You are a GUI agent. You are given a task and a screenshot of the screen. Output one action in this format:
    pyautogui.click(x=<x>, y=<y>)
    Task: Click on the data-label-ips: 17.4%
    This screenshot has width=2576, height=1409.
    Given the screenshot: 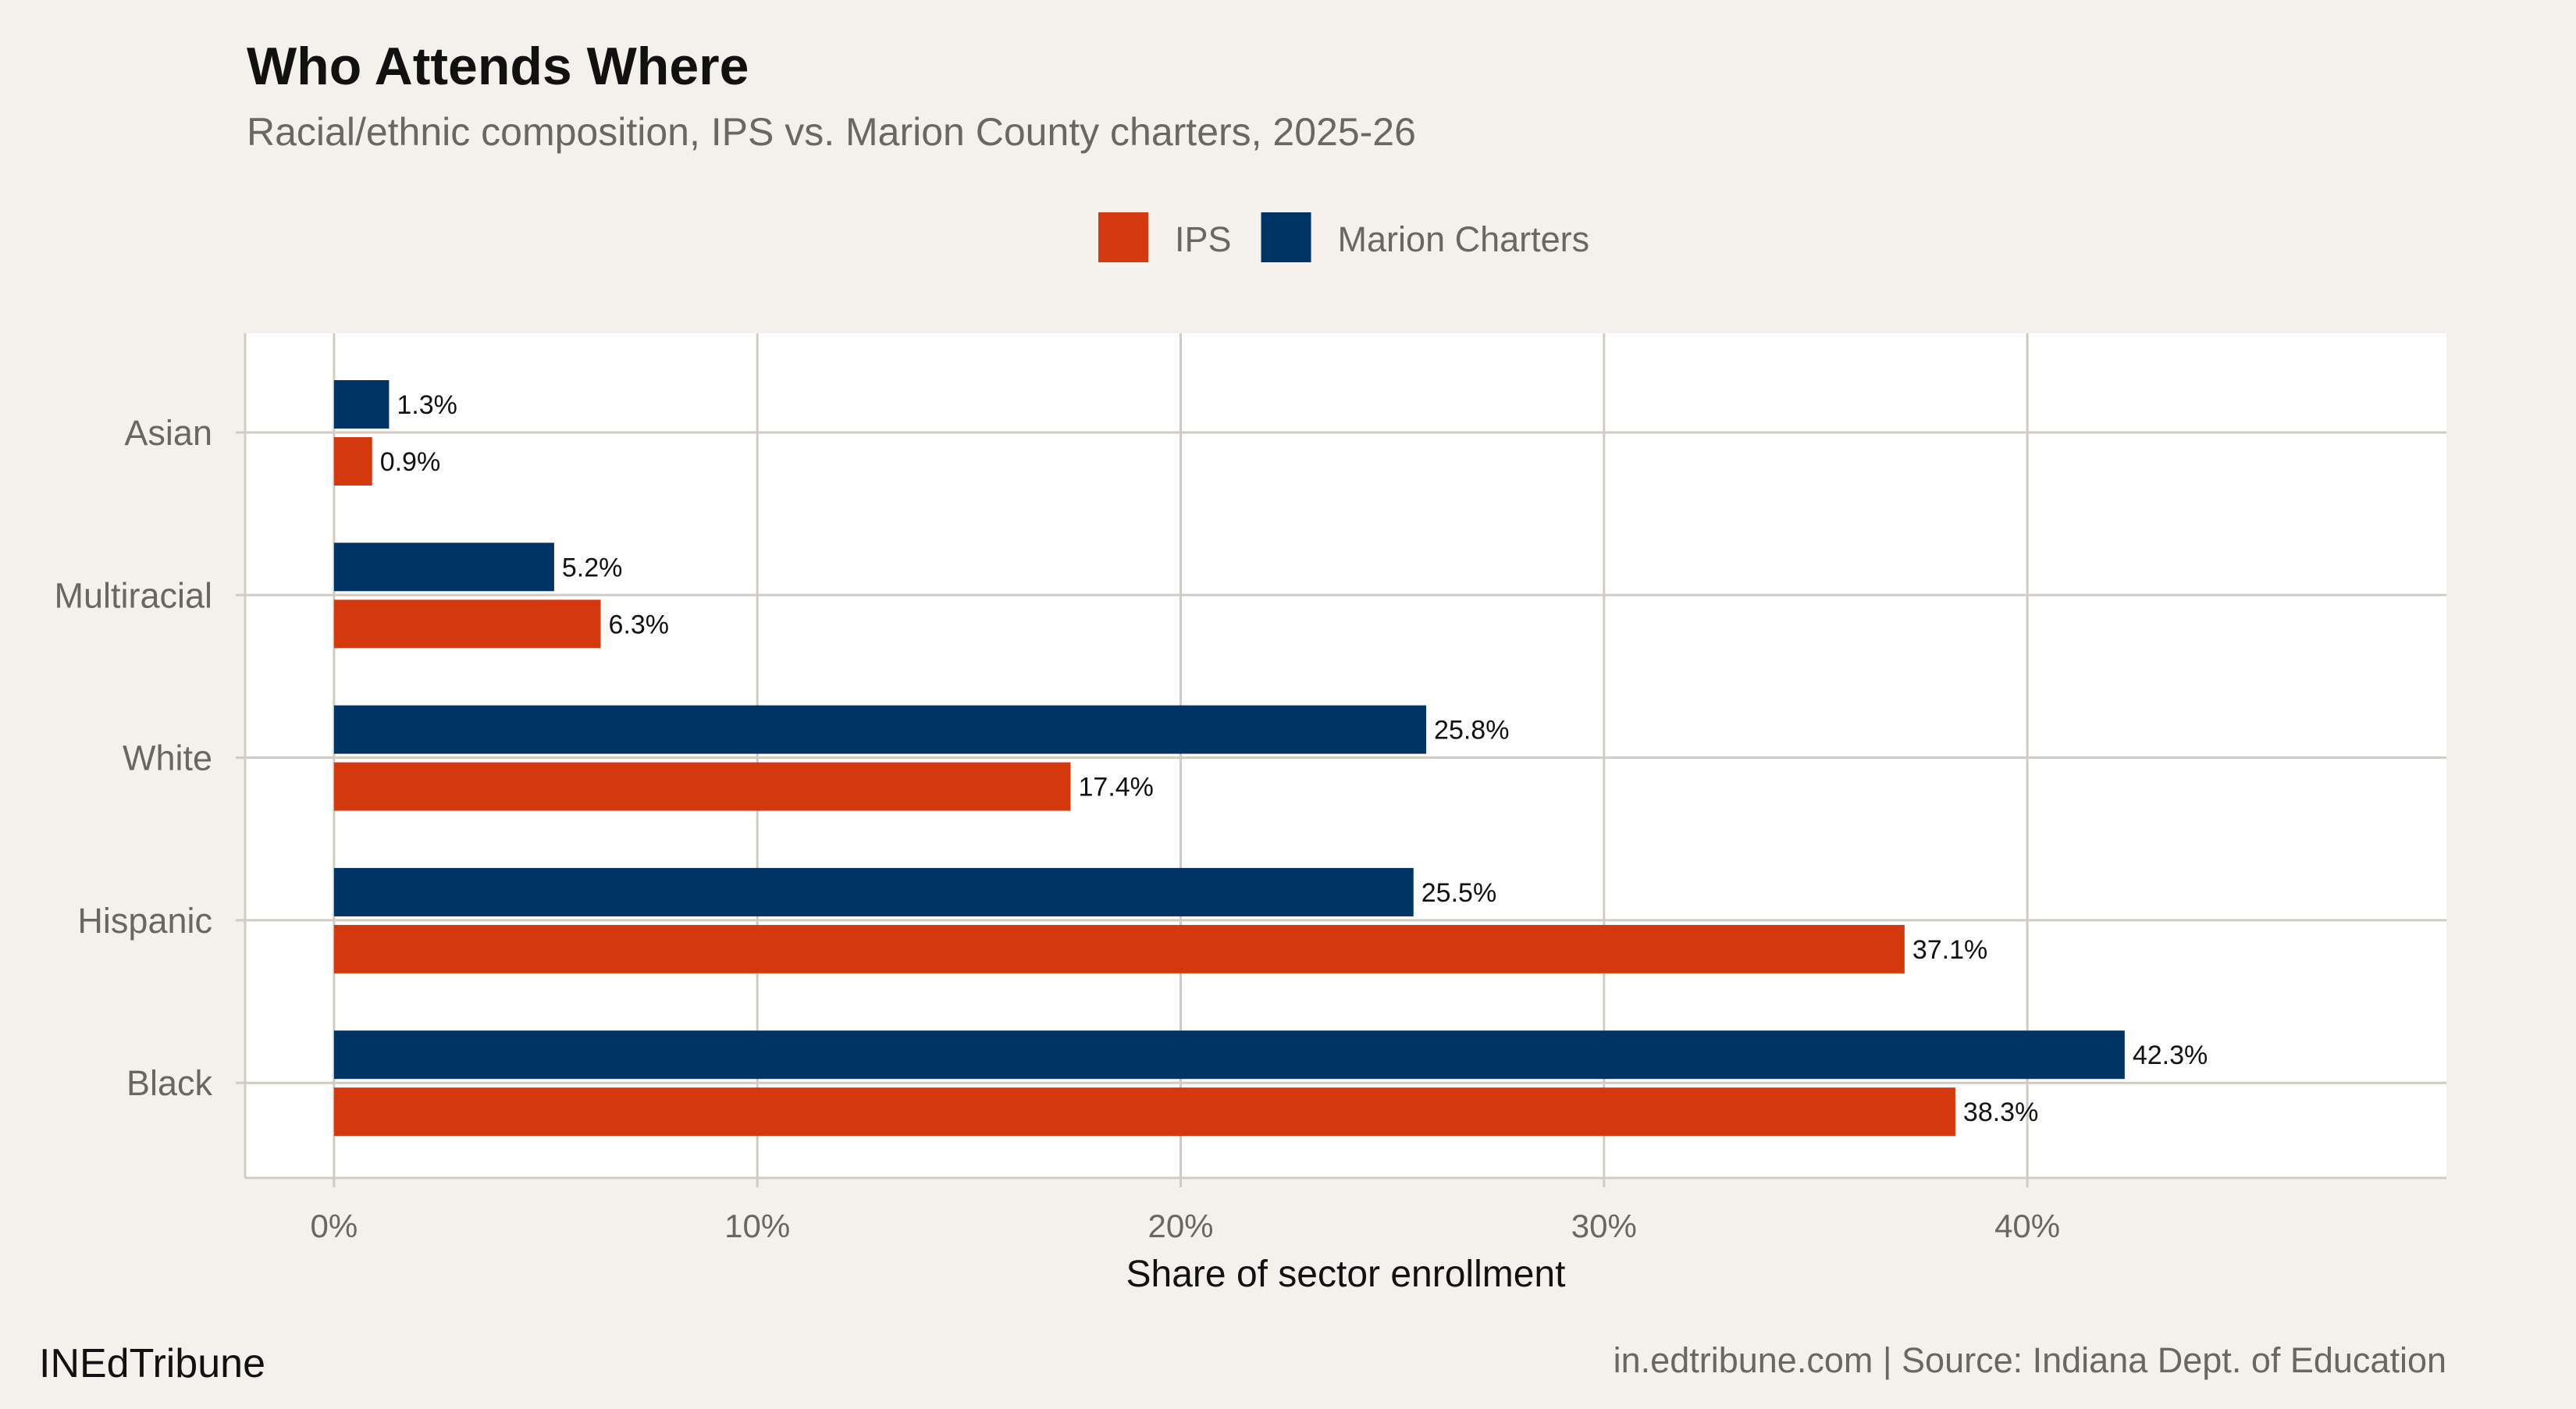 What is the action you would take?
    pyautogui.click(x=1116, y=787)
    